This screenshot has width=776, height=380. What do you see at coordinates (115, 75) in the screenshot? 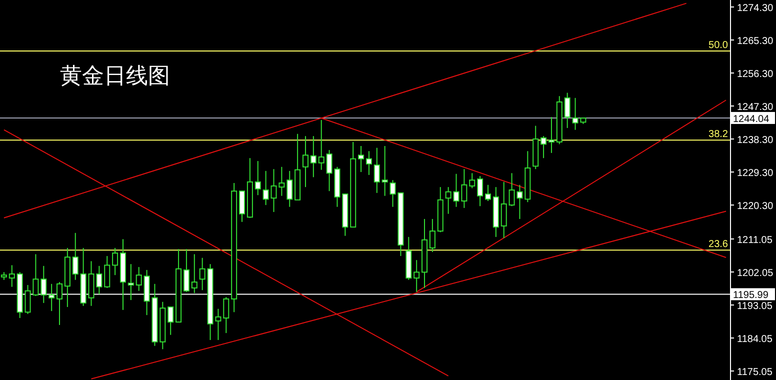
I see `text: 黄金日线图` at bounding box center [115, 75].